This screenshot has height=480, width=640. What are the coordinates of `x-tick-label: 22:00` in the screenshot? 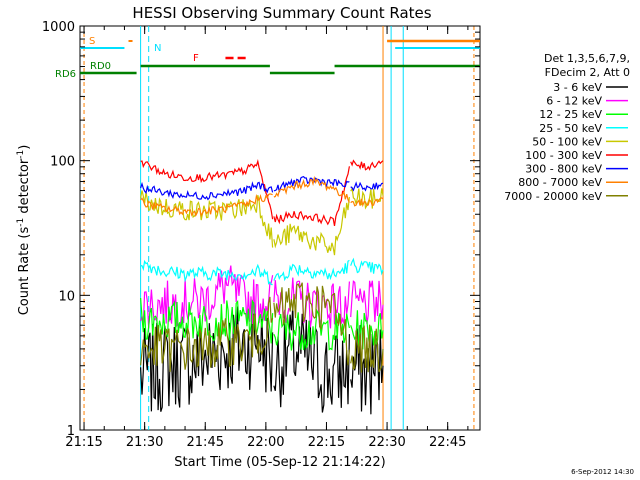 It's located at (265, 442).